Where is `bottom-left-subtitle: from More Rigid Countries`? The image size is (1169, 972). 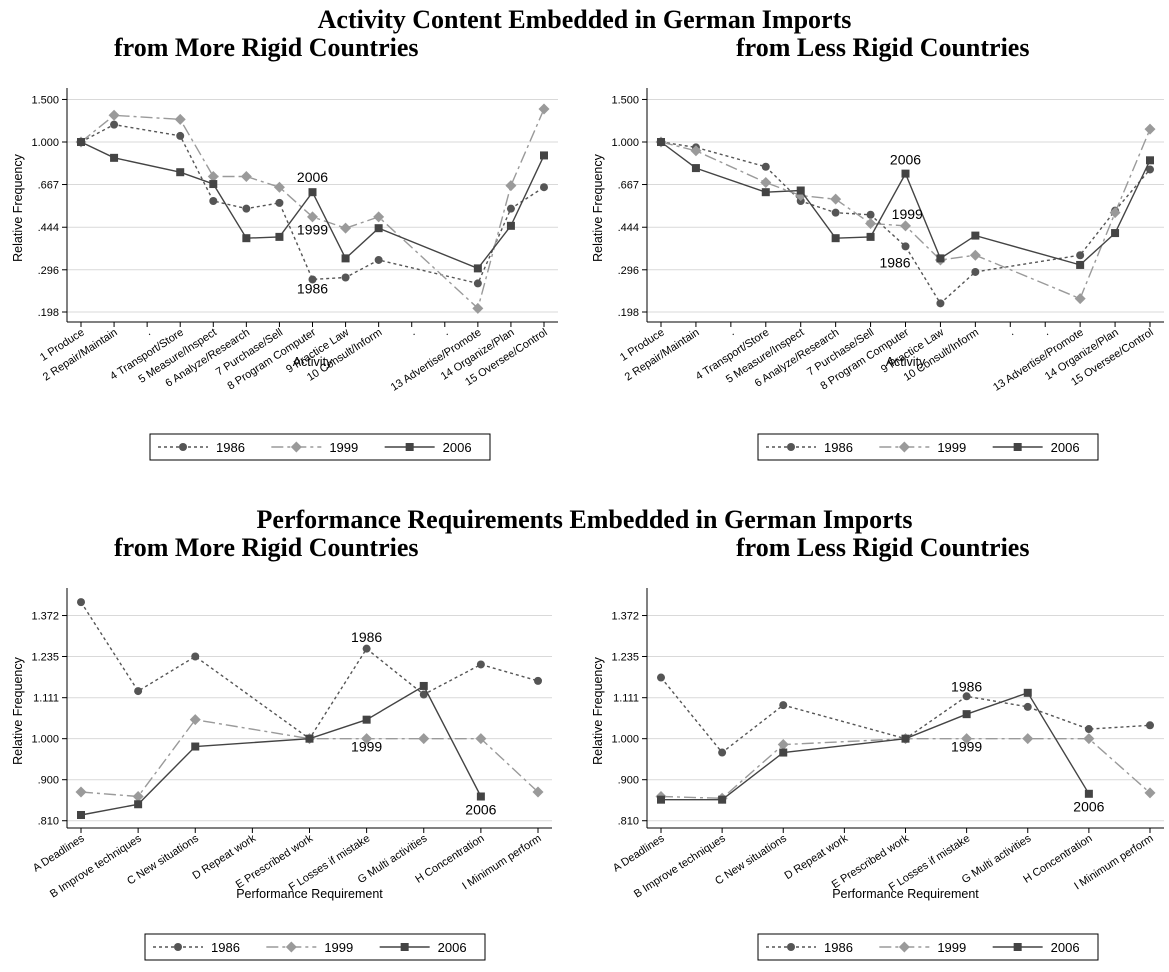 bottom-left-subtitle: from More Rigid Countries is located at coordinates (266, 547).